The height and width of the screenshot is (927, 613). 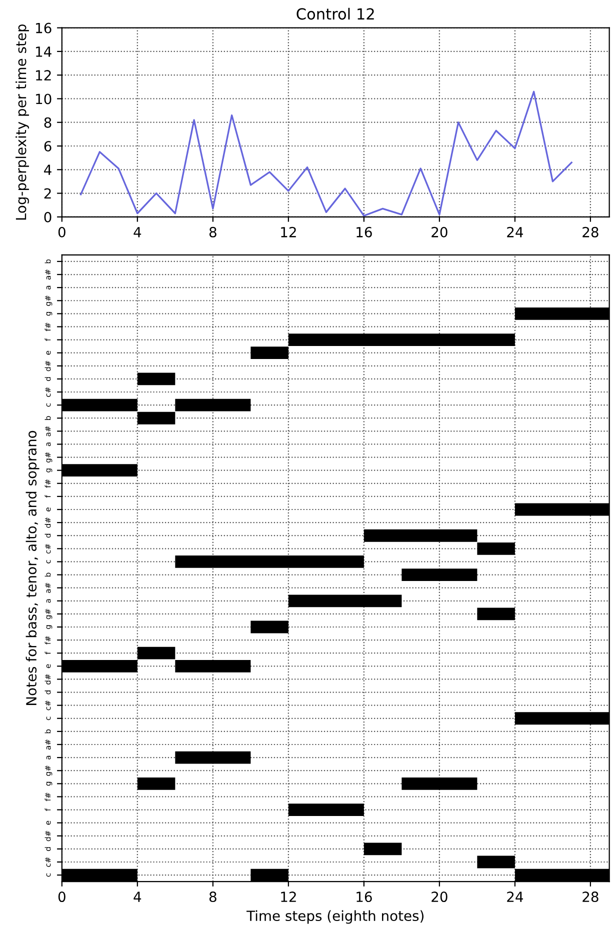 I want to click on chart-title: Control 12, so click(x=335, y=14).